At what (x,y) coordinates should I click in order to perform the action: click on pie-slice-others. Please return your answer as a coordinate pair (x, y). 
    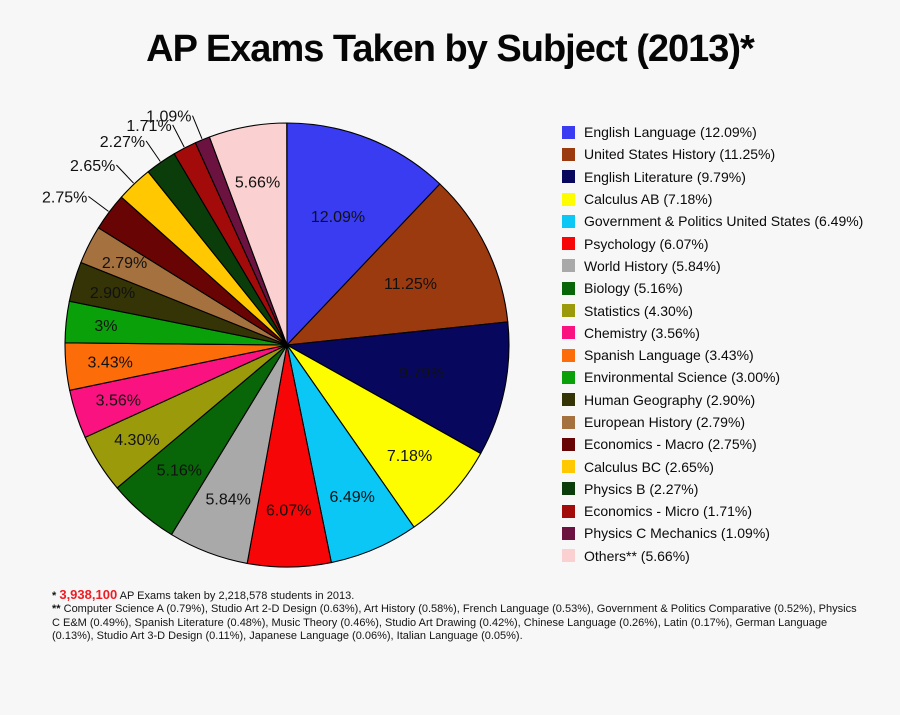
    Looking at the image, I should click on (248, 234).